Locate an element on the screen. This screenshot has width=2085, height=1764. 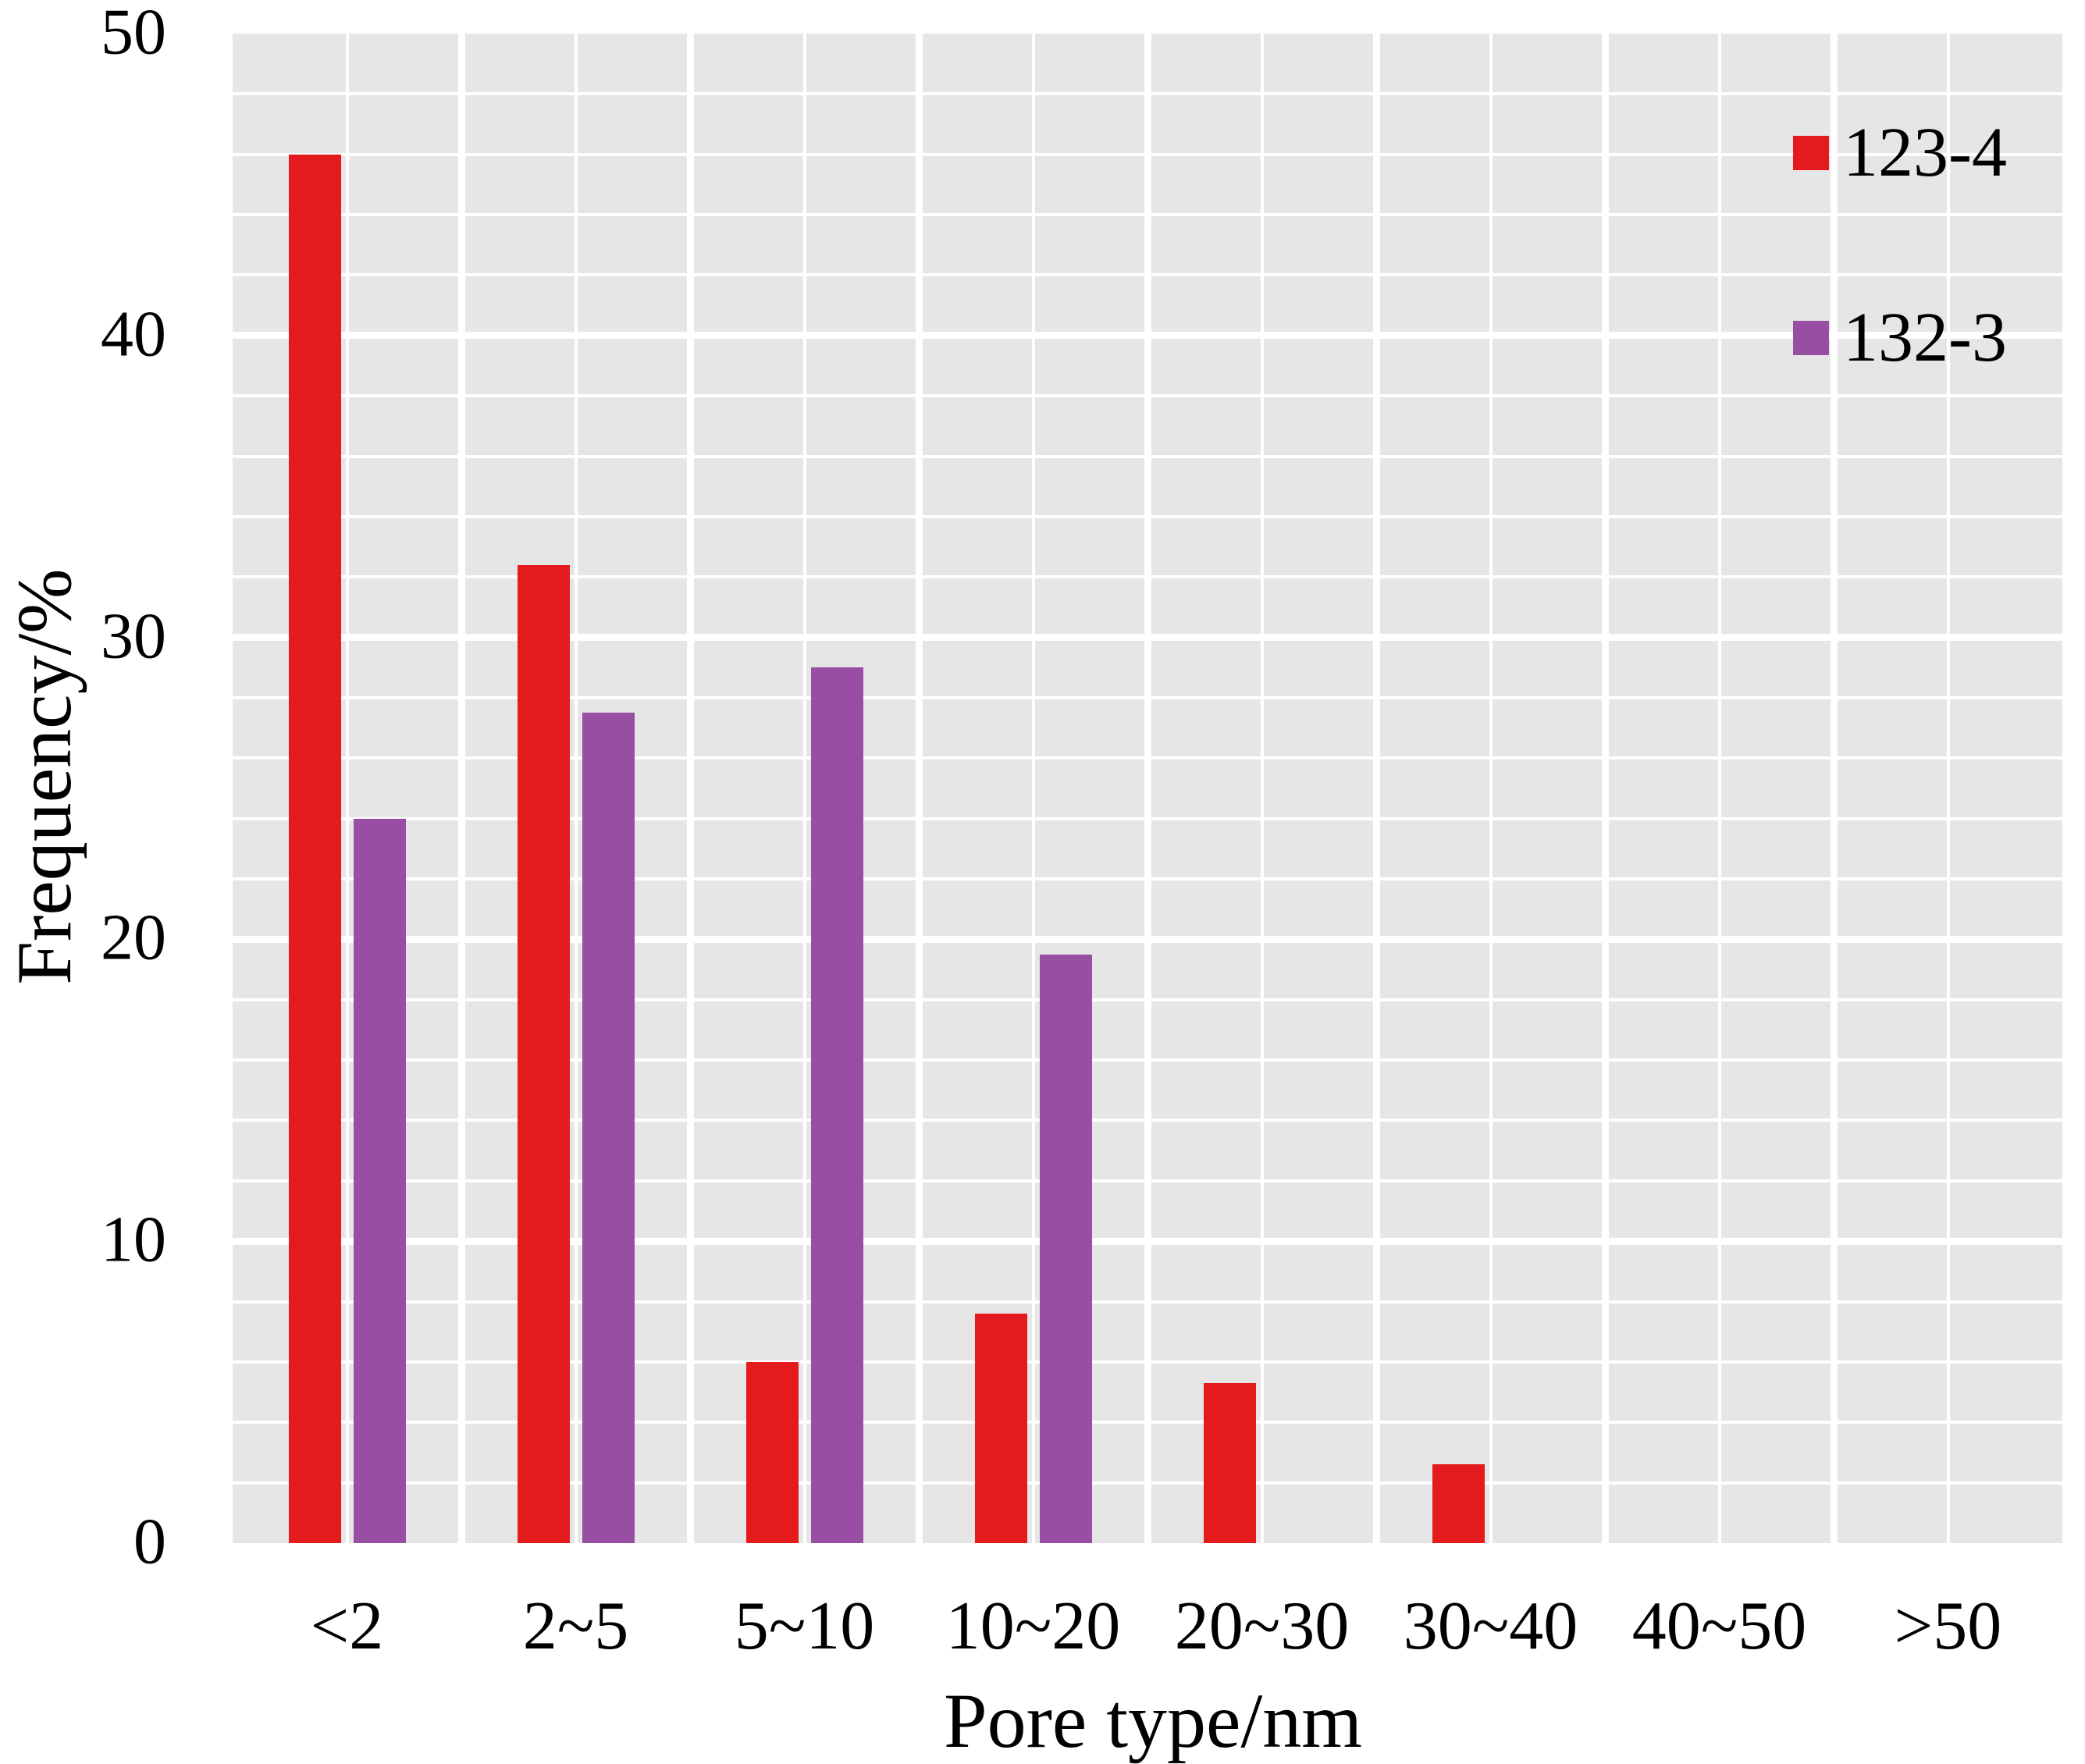
legend-item: 123-4 is located at coordinates (1900, 153).